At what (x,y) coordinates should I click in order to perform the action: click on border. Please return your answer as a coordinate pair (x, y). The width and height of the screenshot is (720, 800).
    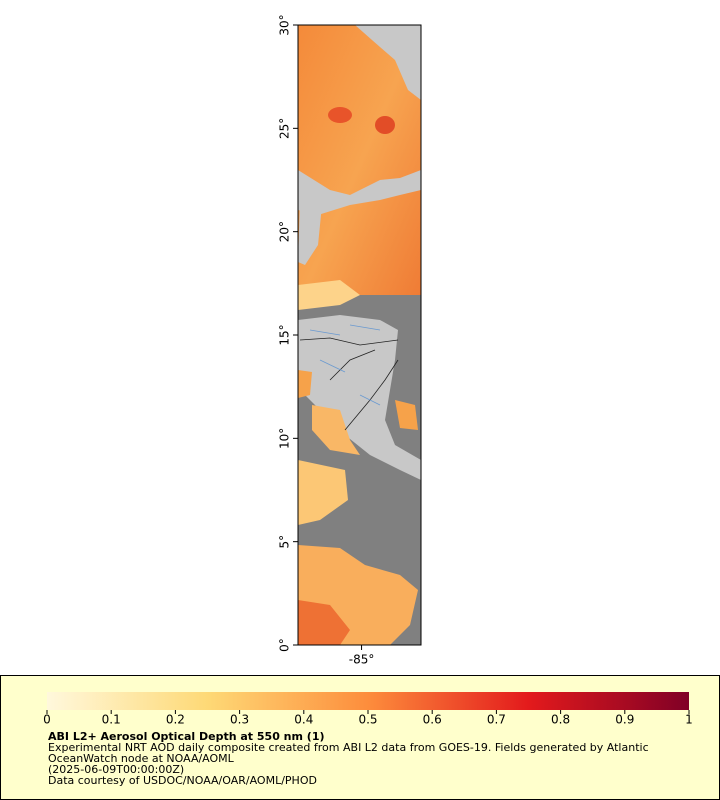
    Looking at the image, I should click on (349, 384).